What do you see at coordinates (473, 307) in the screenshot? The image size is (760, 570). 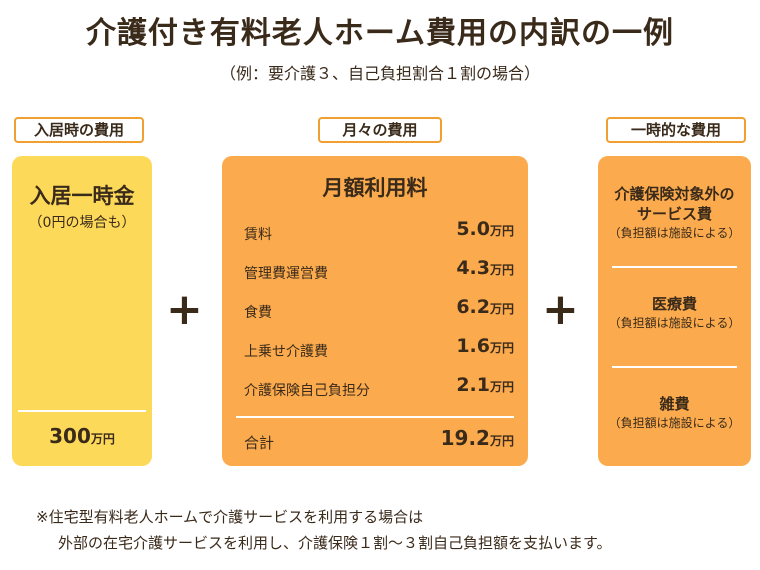 I see `fee-value: 6.2` at bounding box center [473, 307].